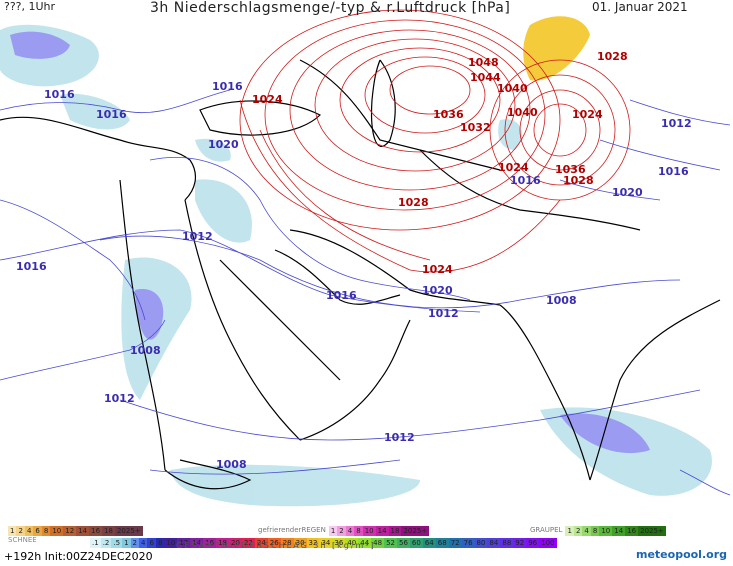 The image size is (733, 566). Describe the element at coordinates (548, 543) in the screenshot. I see `legend-swatch: 100` at that location.